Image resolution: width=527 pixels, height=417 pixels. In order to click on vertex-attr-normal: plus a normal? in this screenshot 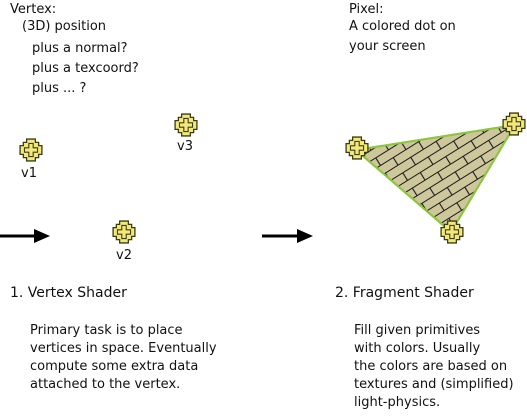, I will do `click(80, 48)`.